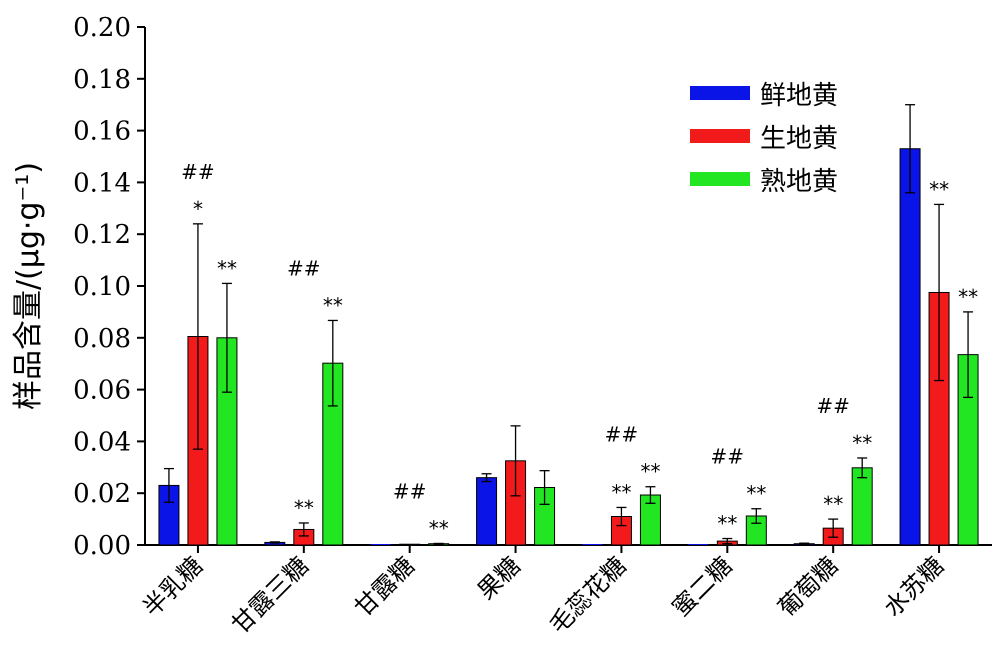 This screenshot has width=1000, height=668. What do you see at coordinates (102, 132) in the screenshot?
I see `y-tick-label: 0.16` at bounding box center [102, 132].